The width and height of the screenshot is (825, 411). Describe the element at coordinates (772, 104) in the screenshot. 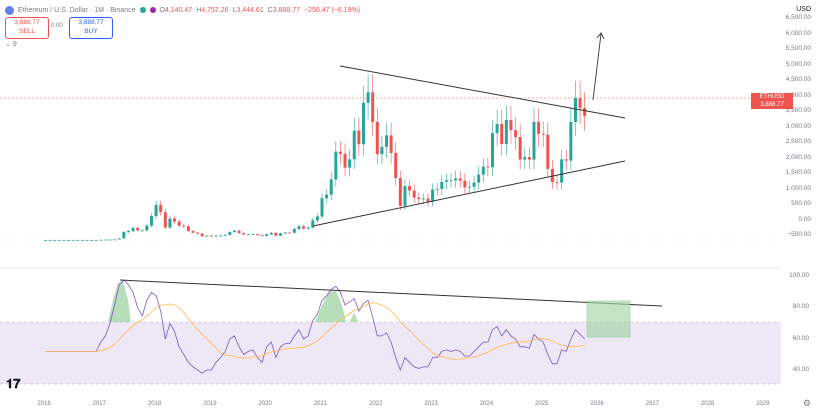

I see `price-tag: ETHUSD 3,888.77 04:22:16` at that location.